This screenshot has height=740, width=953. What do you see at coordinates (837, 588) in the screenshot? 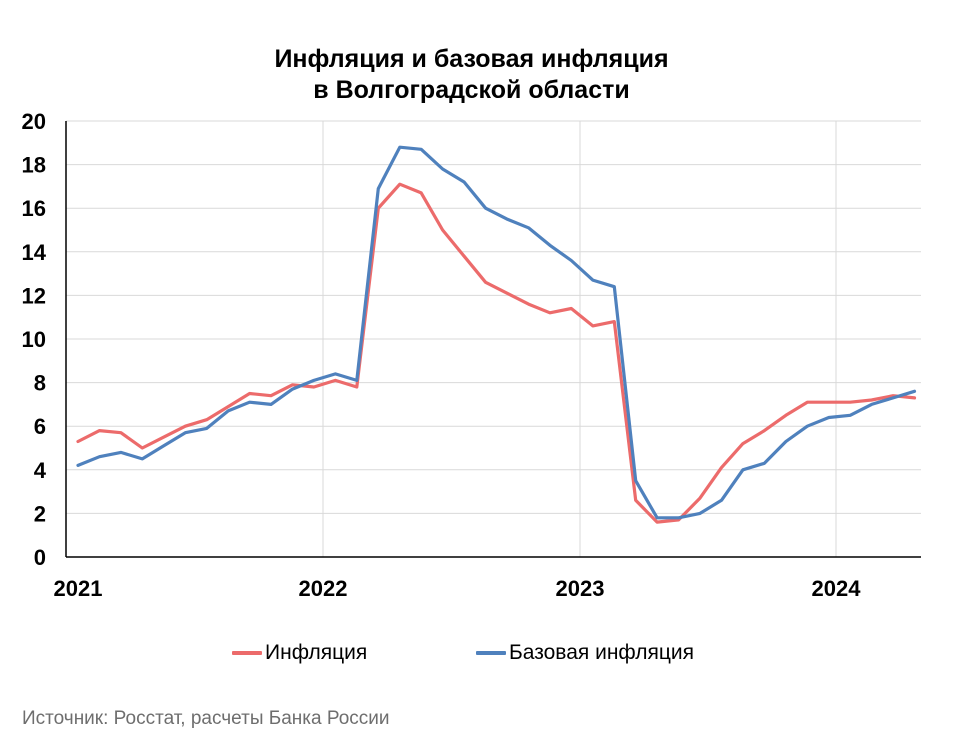
I see `x-tick-label: 2024` at bounding box center [837, 588].